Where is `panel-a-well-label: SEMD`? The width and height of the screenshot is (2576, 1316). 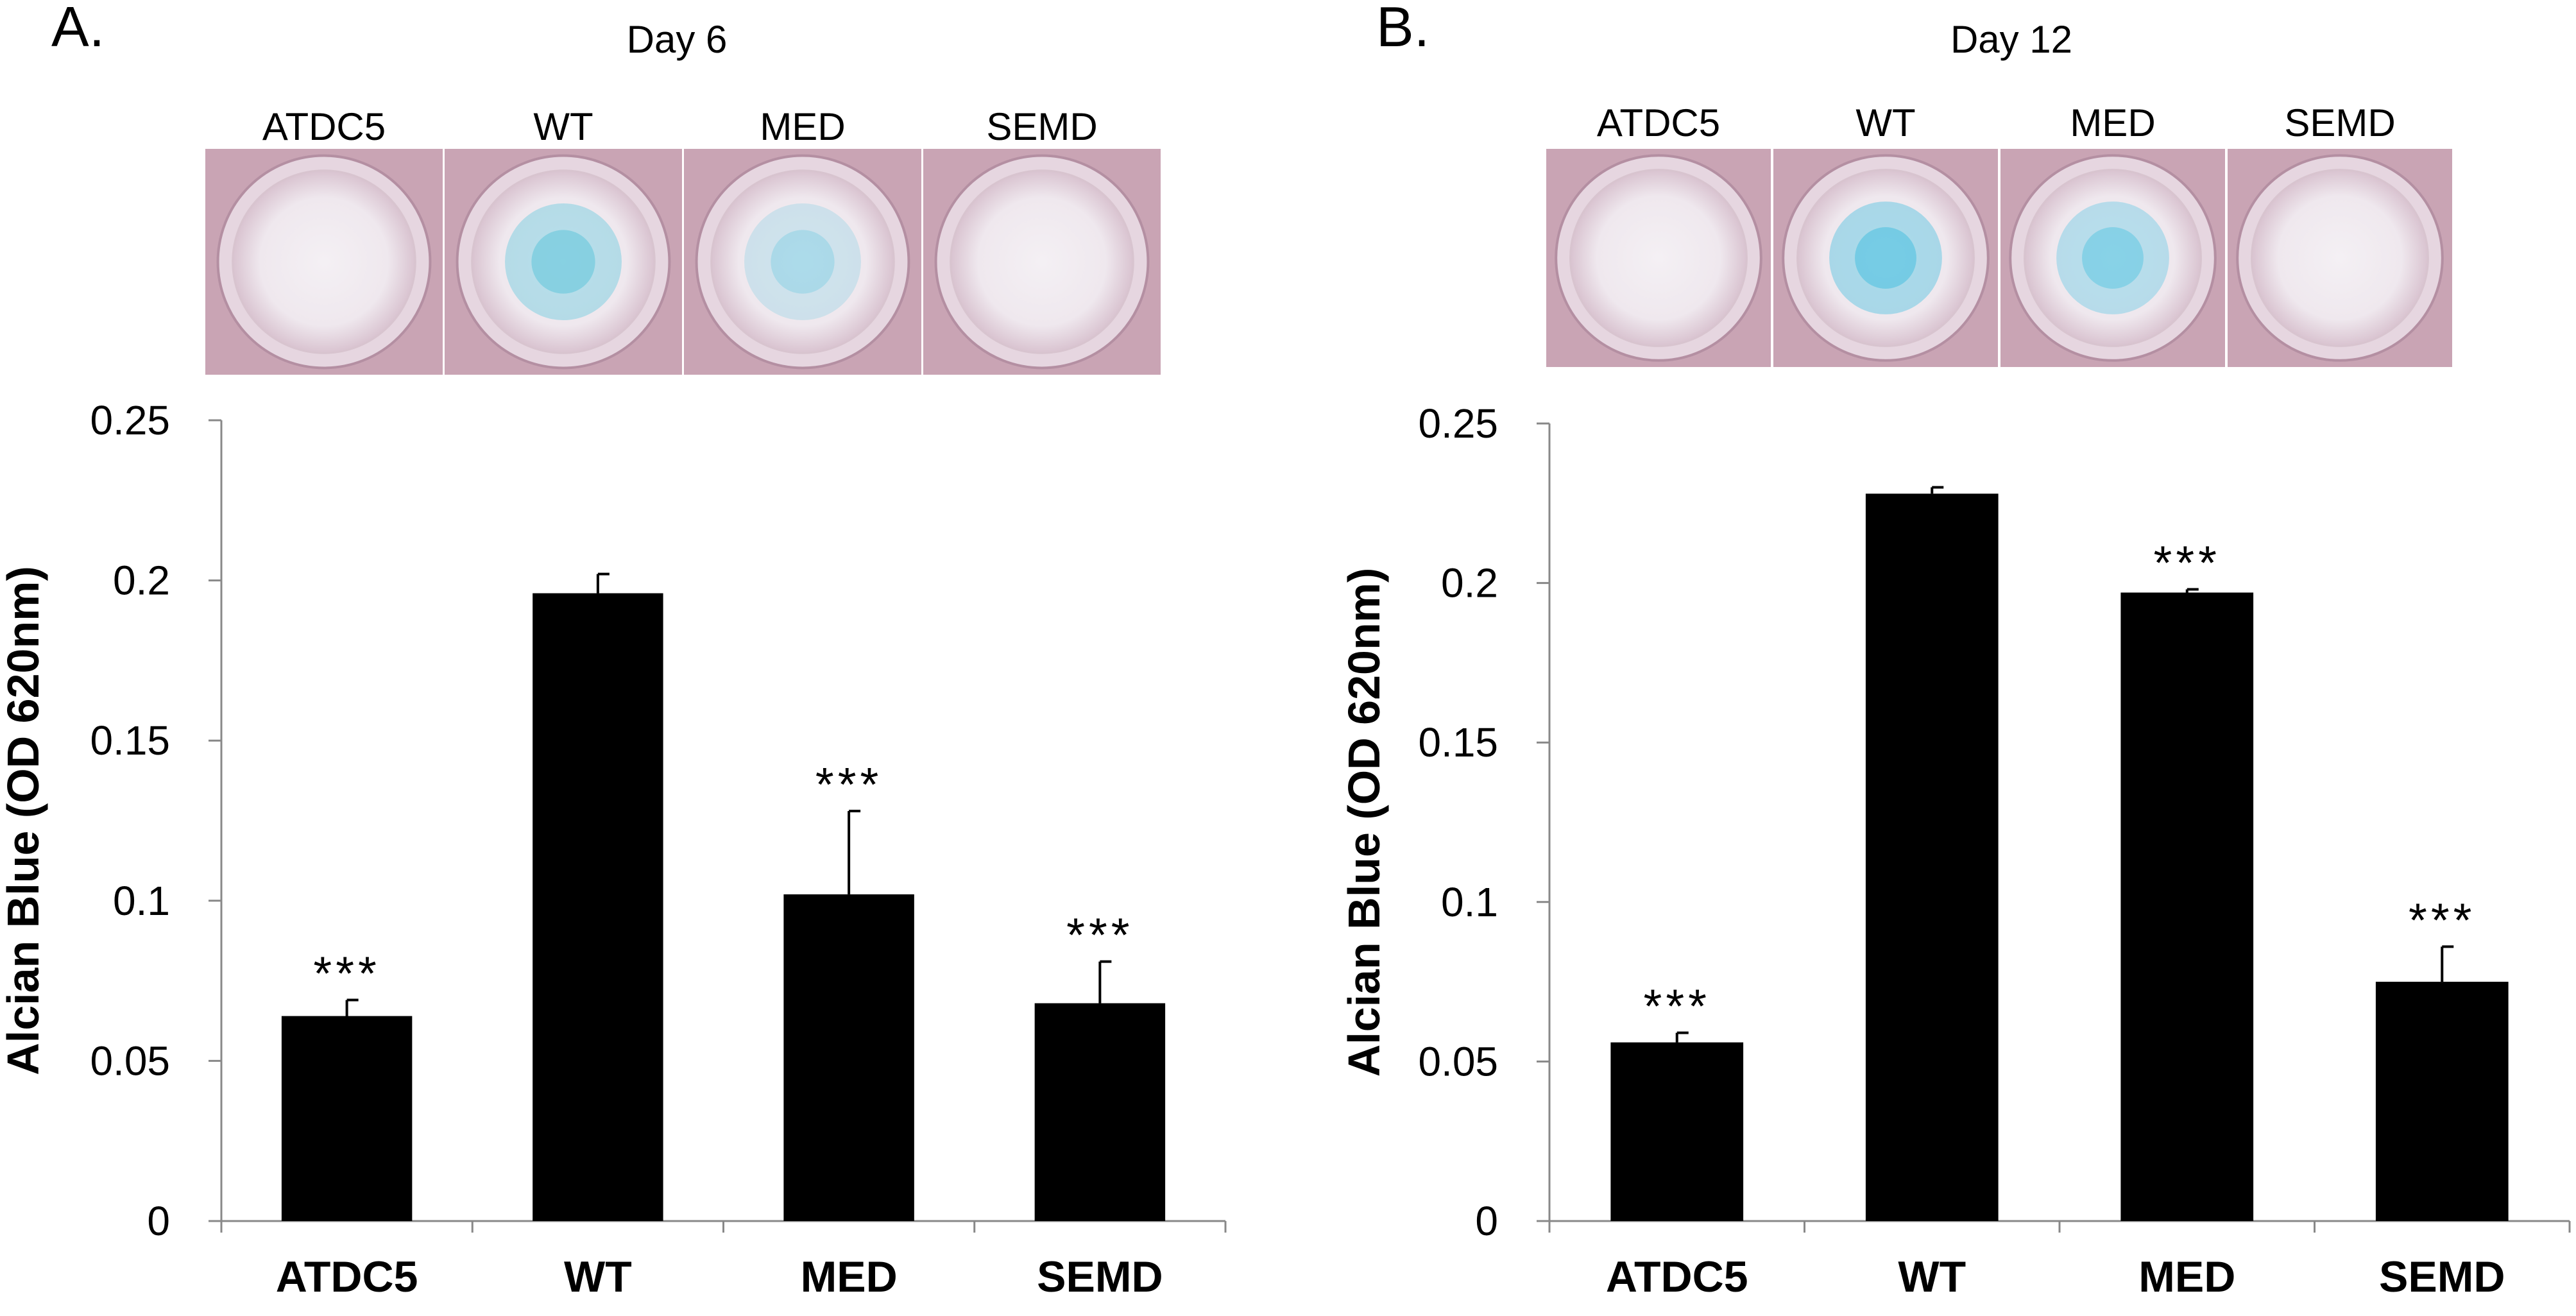
panel-a-well-label: SEMD is located at coordinates (1041, 126).